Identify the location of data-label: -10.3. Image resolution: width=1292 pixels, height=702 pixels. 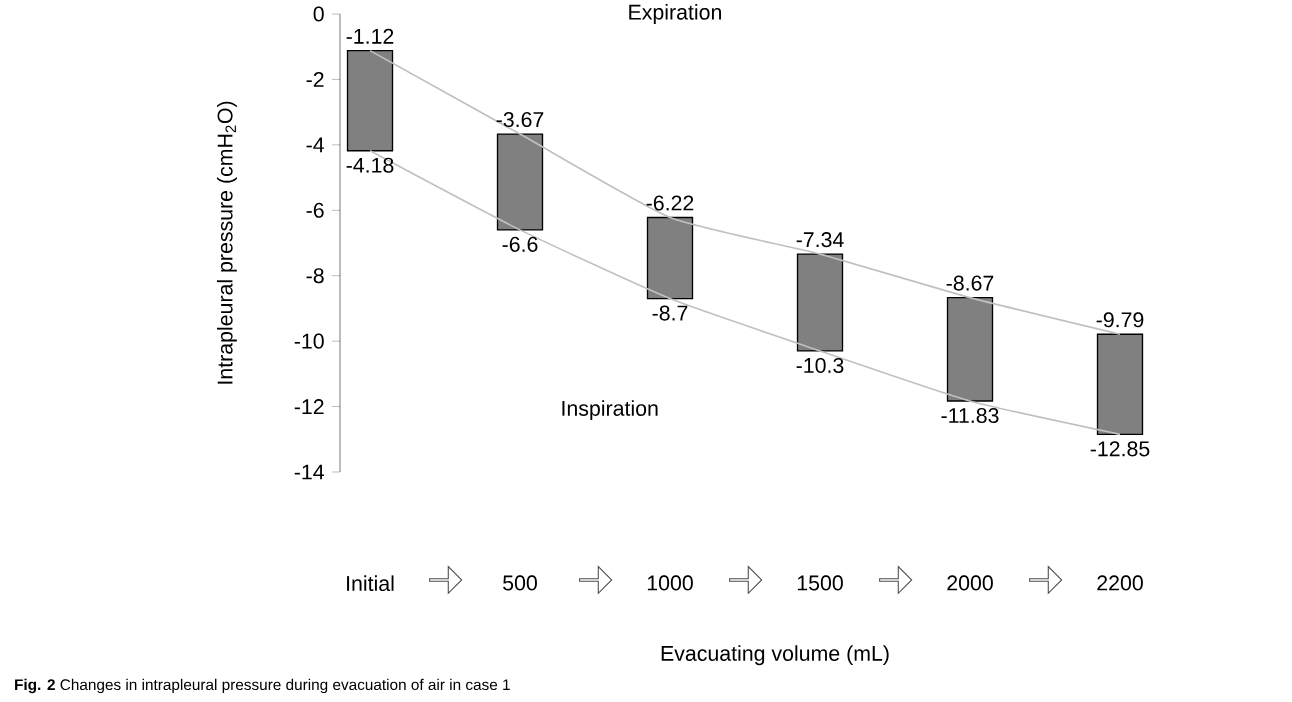
(820, 365).